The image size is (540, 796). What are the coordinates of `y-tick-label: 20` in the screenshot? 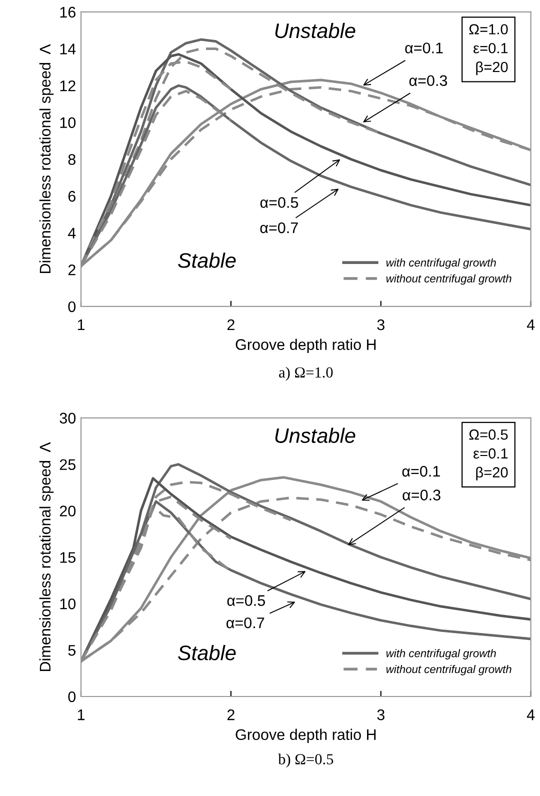 It's located at (68, 511).